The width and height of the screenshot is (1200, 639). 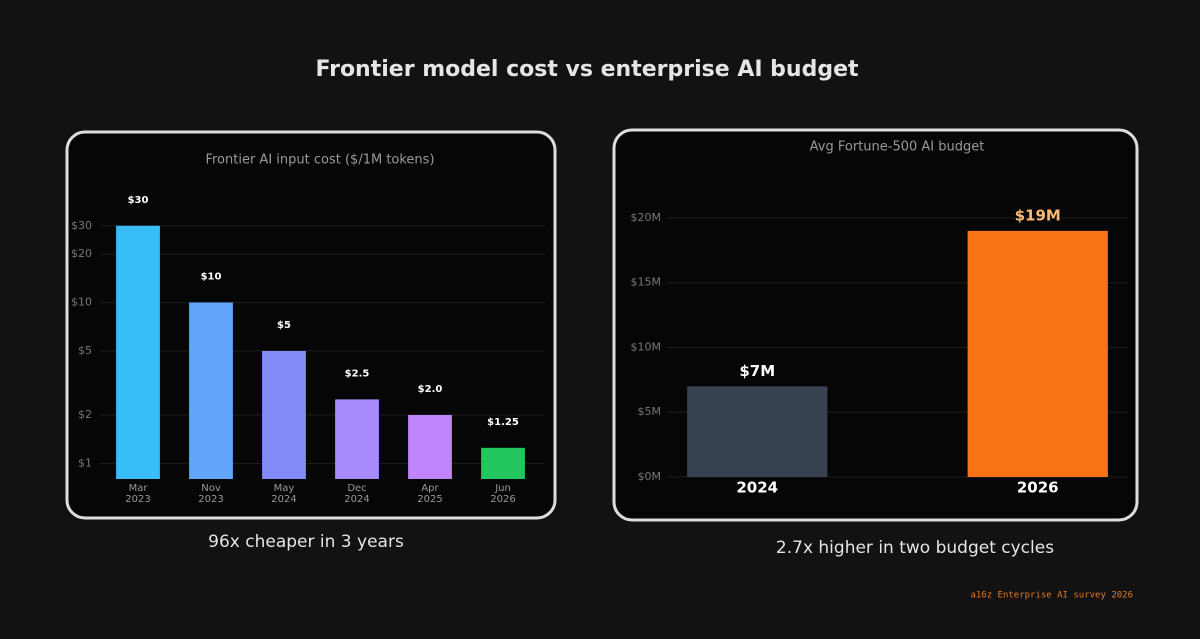 I want to click on value-label: $2.0, so click(x=430, y=389).